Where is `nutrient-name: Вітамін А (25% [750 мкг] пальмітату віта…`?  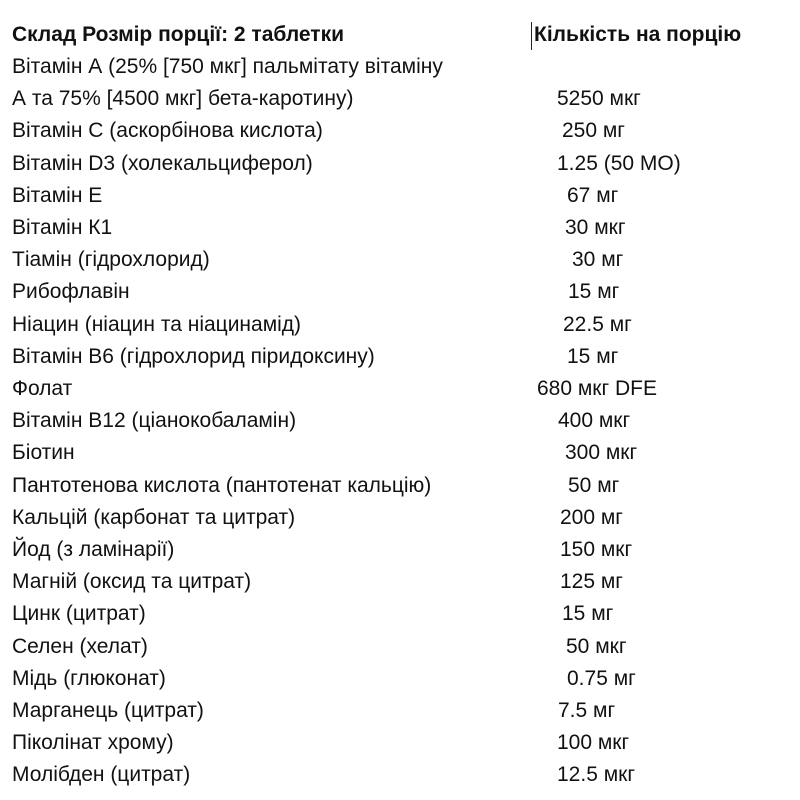 nutrient-name: Вітамін А (25% [750 мкг] пальмітату віта… is located at coordinates (227, 66).